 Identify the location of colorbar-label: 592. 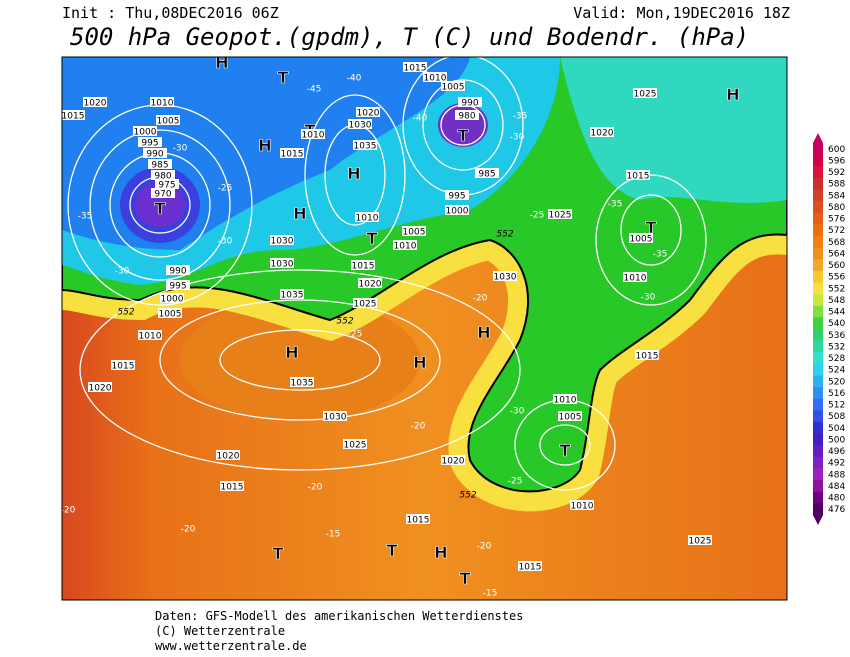
(836, 173).